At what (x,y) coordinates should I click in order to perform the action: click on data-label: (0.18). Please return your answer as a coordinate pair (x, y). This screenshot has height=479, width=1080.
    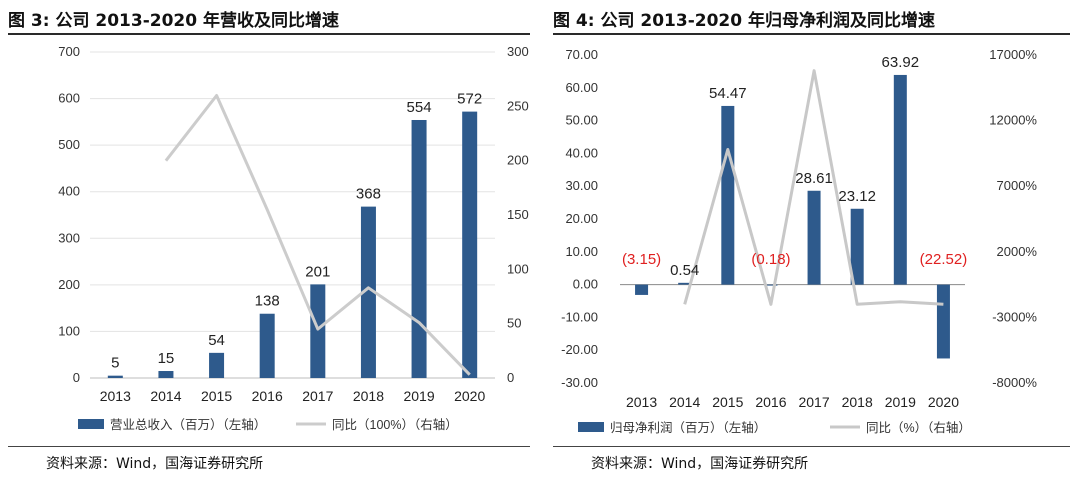
    Looking at the image, I should click on (770, 259).